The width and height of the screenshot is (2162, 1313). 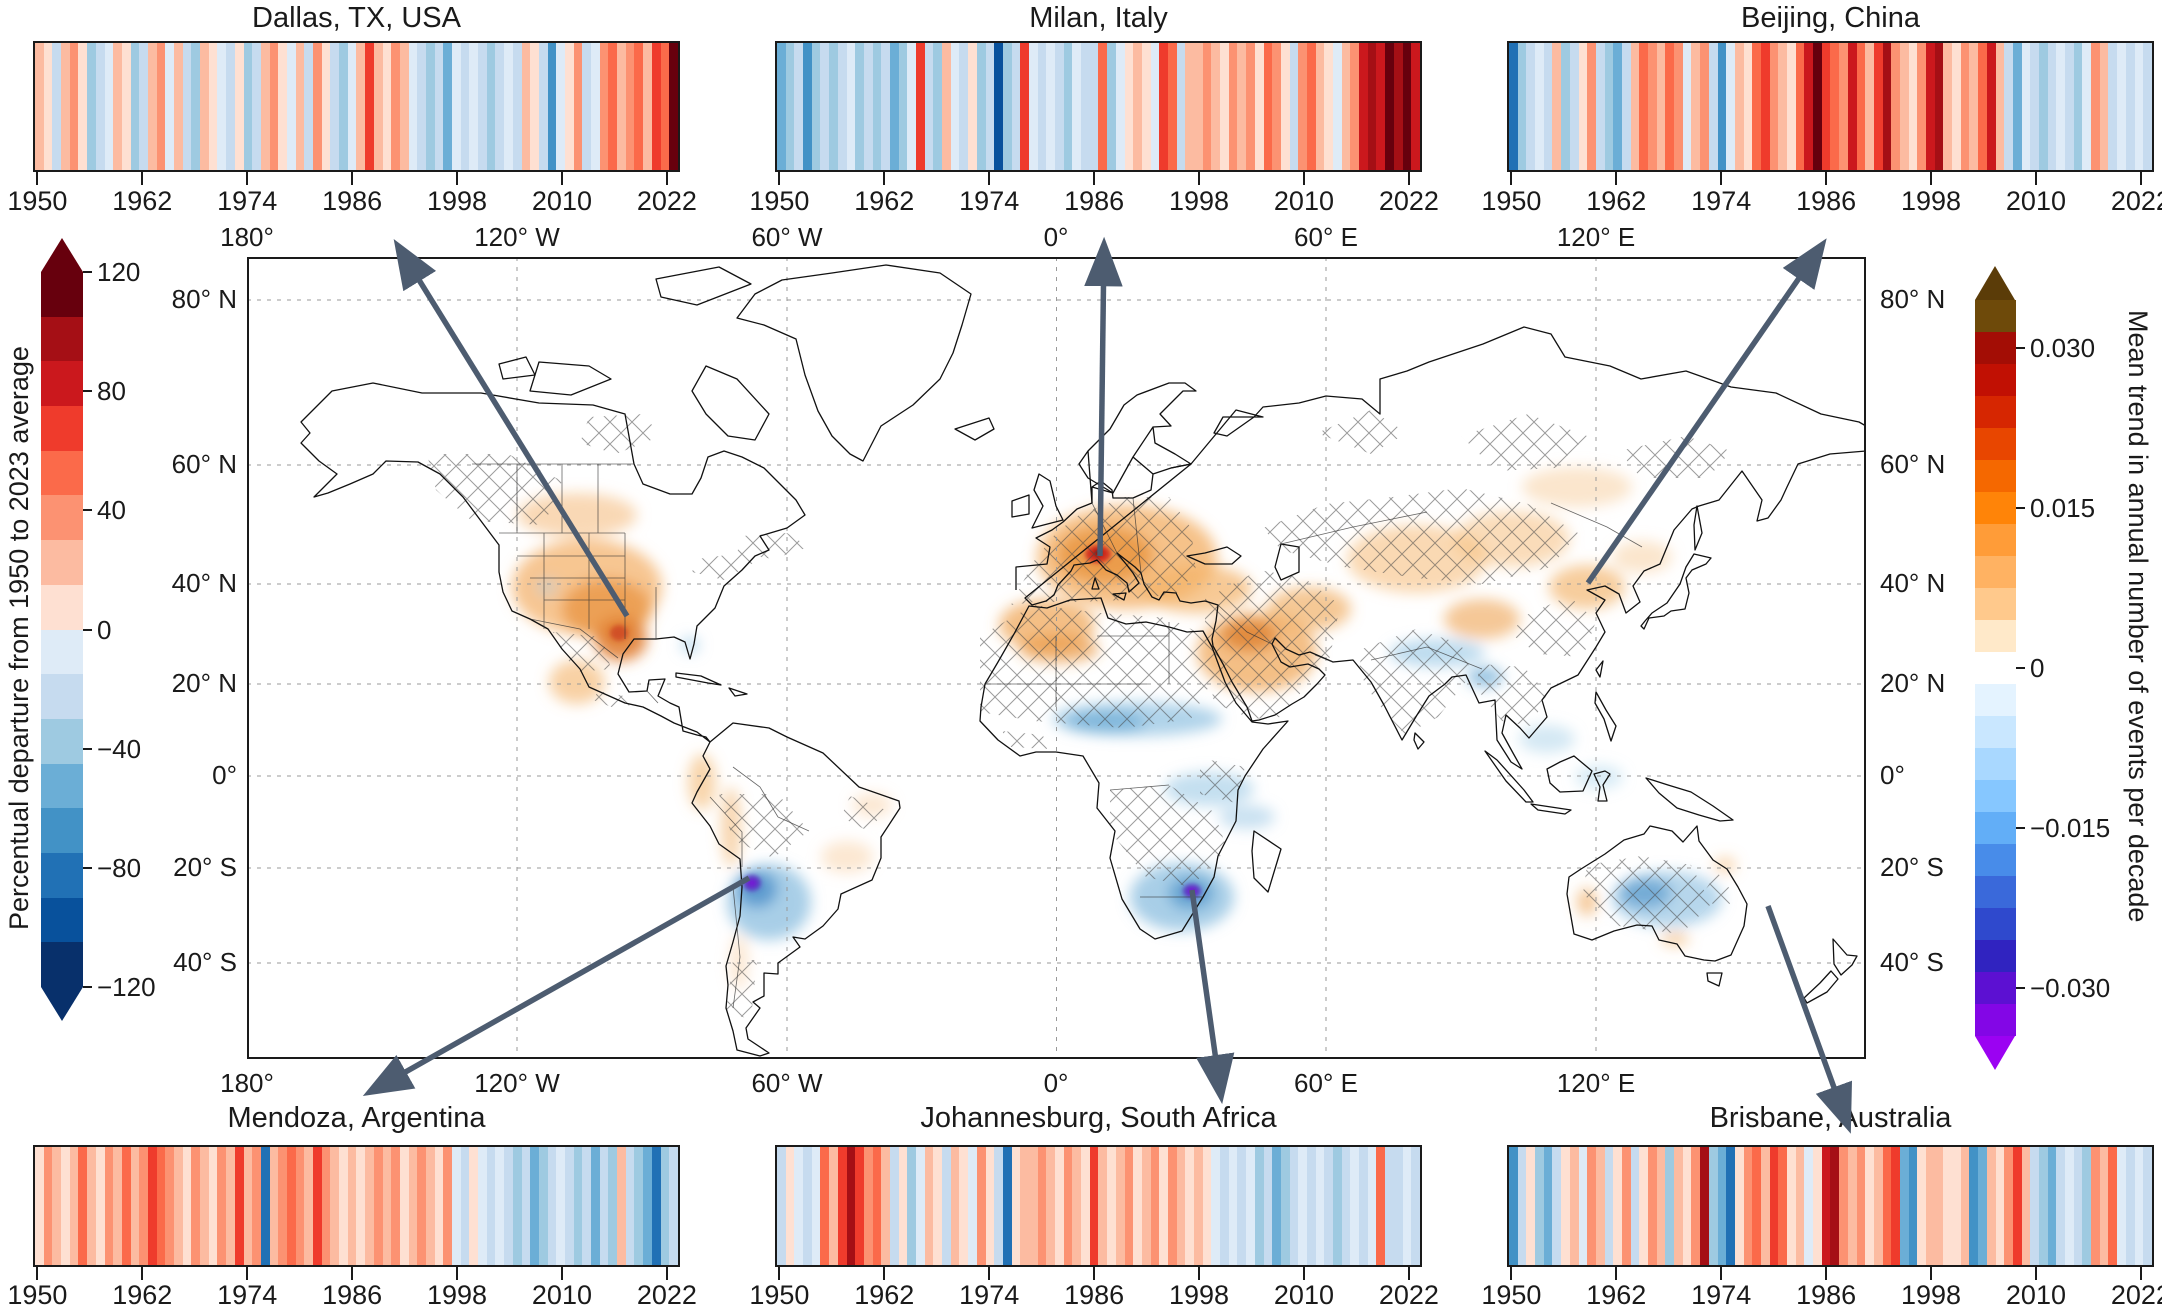 I want to click on stripe-1989, so click(x=378, y=106).